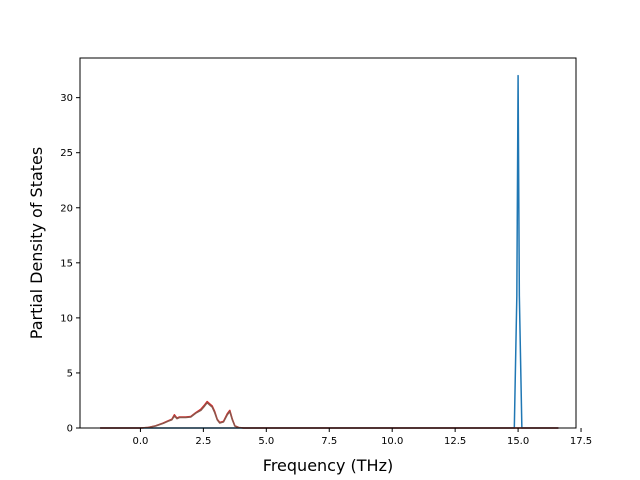 The height and width of the screenshot is (480, 640). Describe the element at coordinates (329, 441) in the screenshot. I see `x-tick-label: 7.5` at that location.